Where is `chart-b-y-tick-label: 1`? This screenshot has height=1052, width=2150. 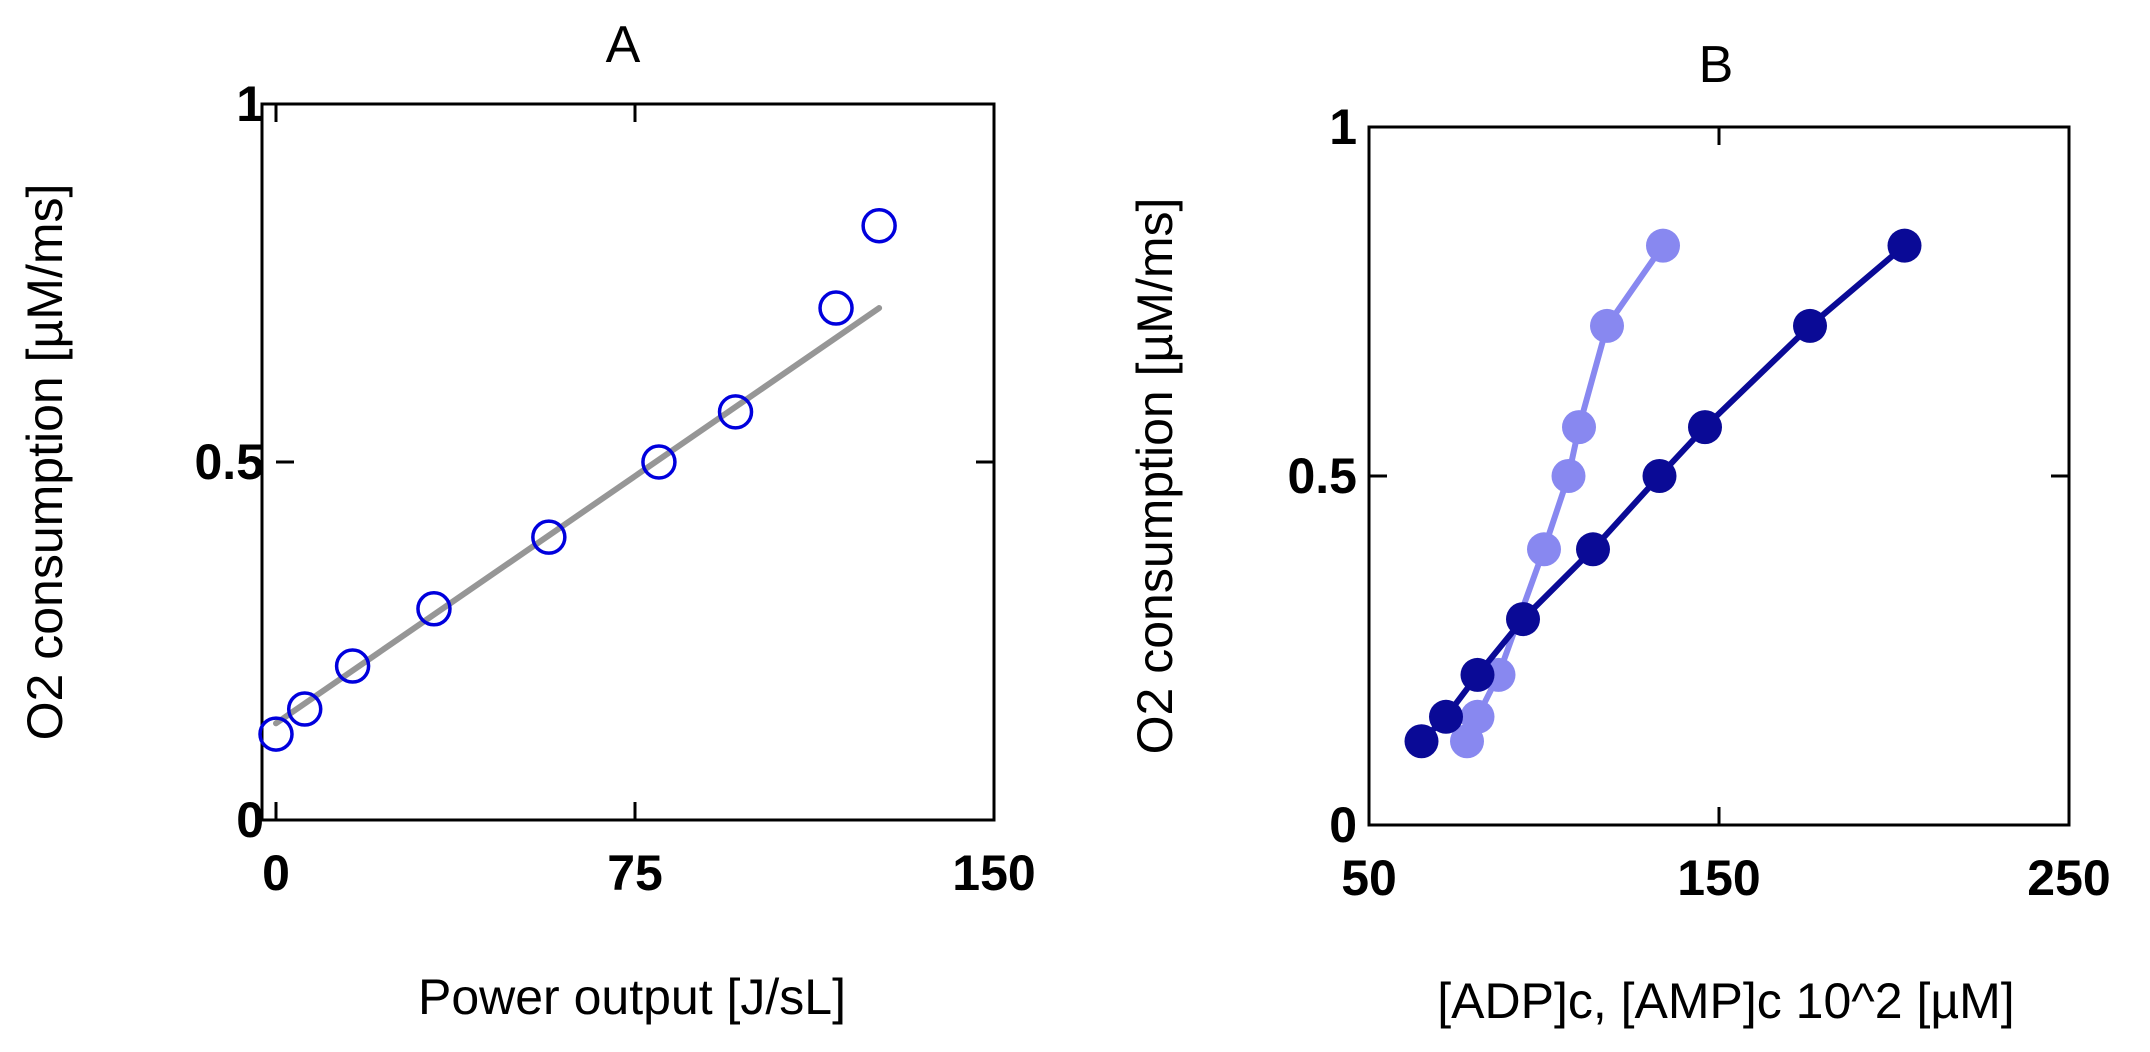
chart-b-y-tick-label: 1 is located at coordinates (1343, 127).